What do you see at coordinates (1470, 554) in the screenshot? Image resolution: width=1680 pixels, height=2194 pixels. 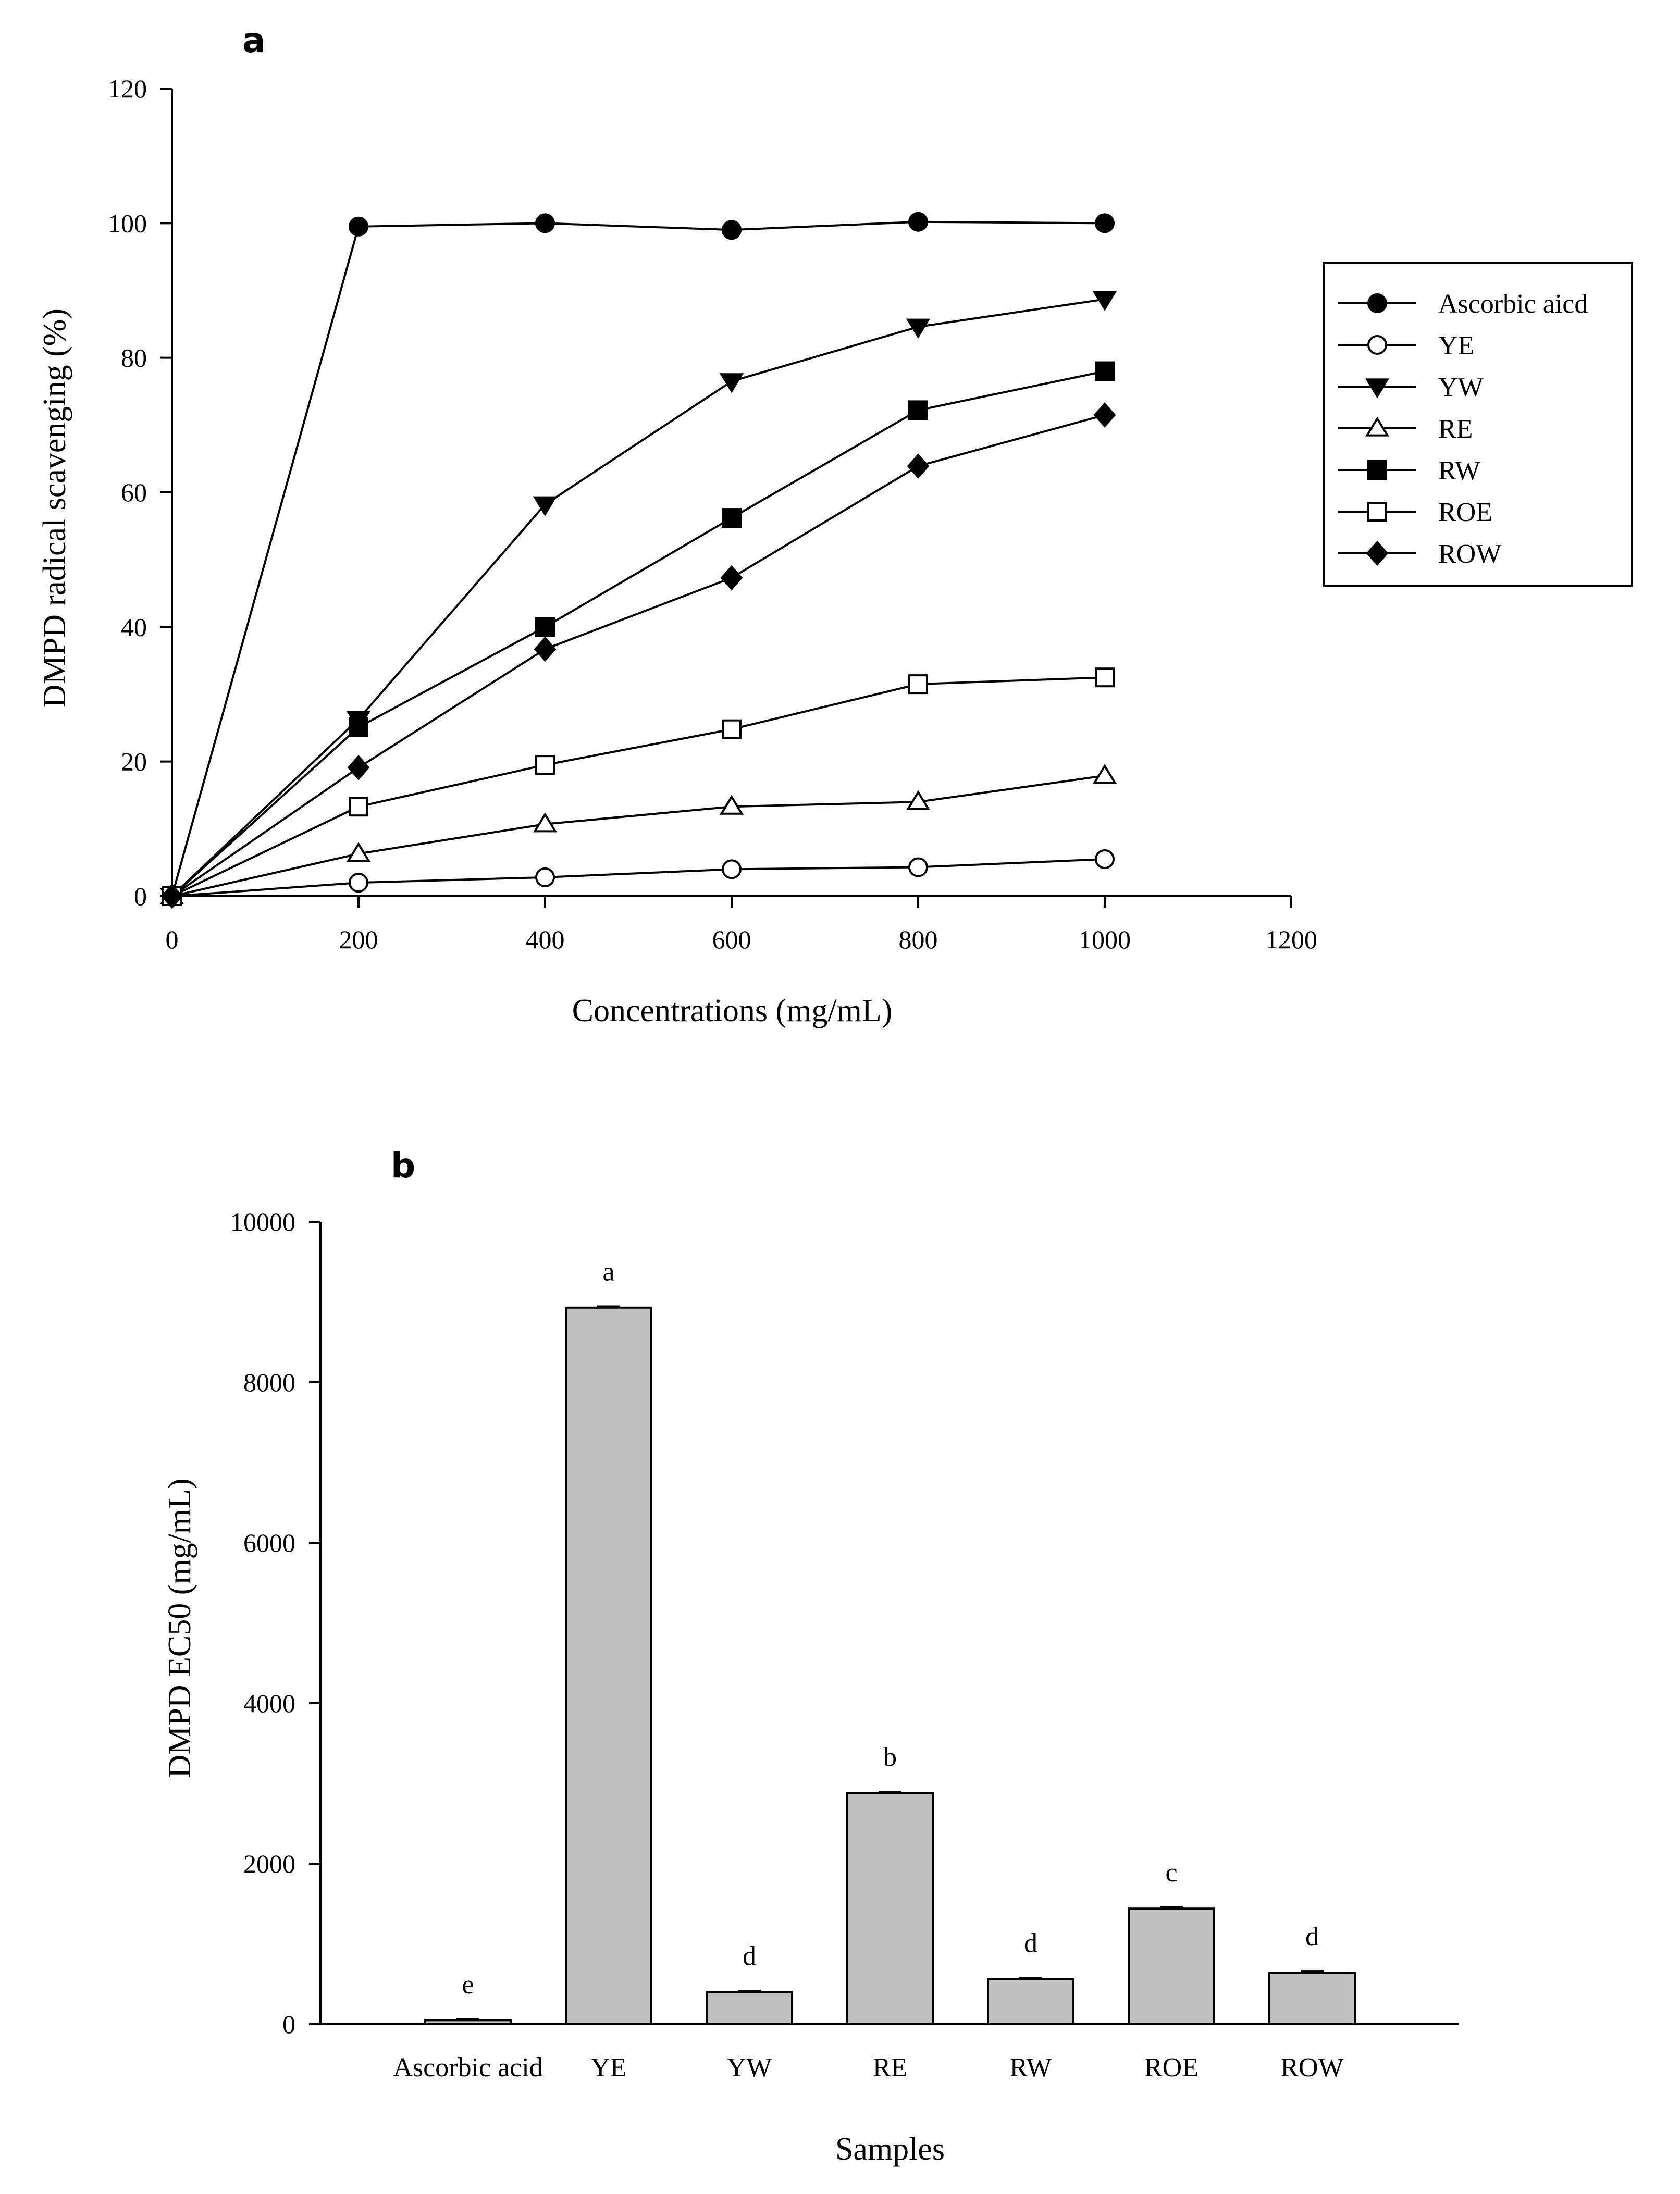 I see `legend-label-6: ROW` at bounding box center [1470, 554].